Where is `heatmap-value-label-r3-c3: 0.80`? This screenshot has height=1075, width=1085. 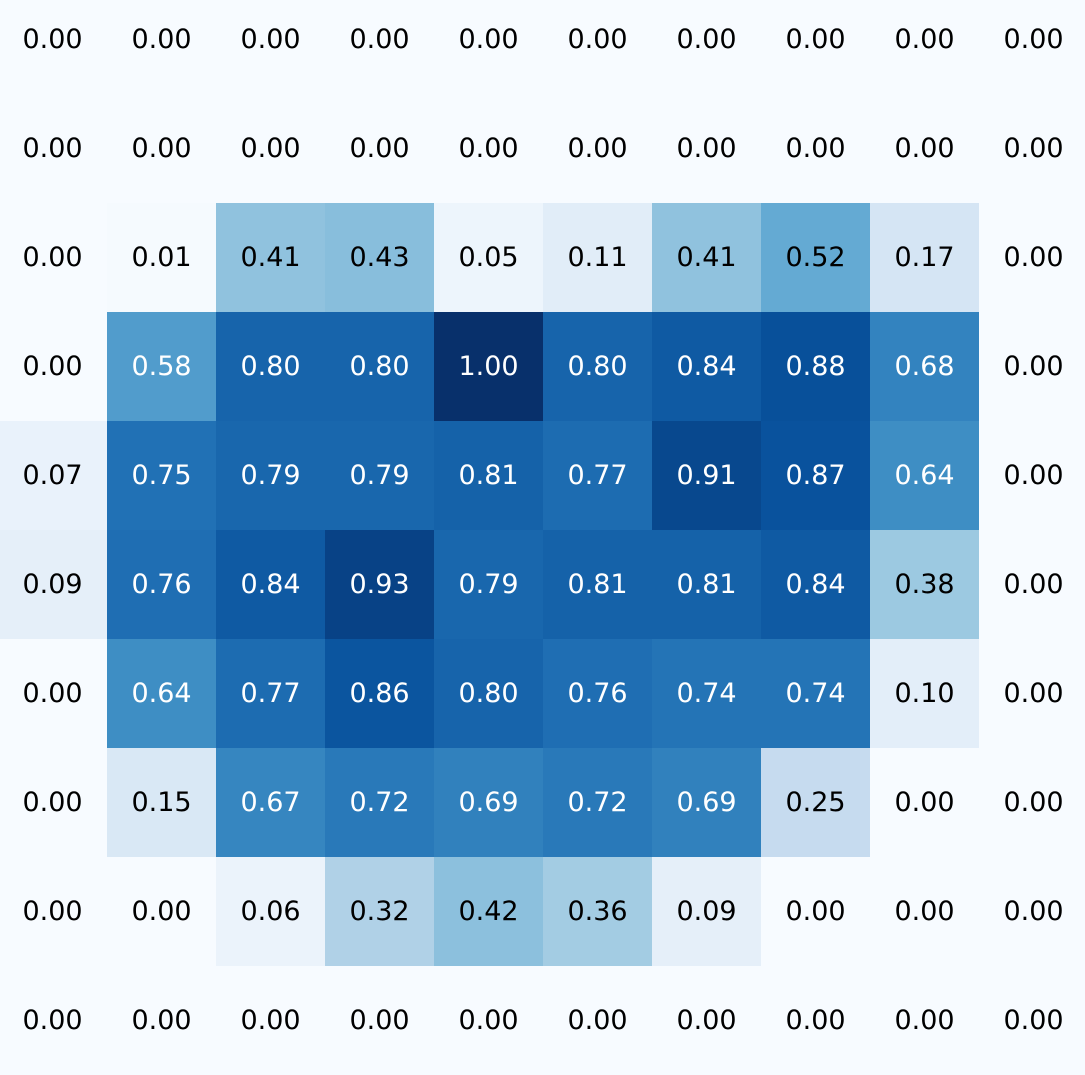
heatmap-value-label-r3-c3: 0.80 is located at coordinates (379, 366).